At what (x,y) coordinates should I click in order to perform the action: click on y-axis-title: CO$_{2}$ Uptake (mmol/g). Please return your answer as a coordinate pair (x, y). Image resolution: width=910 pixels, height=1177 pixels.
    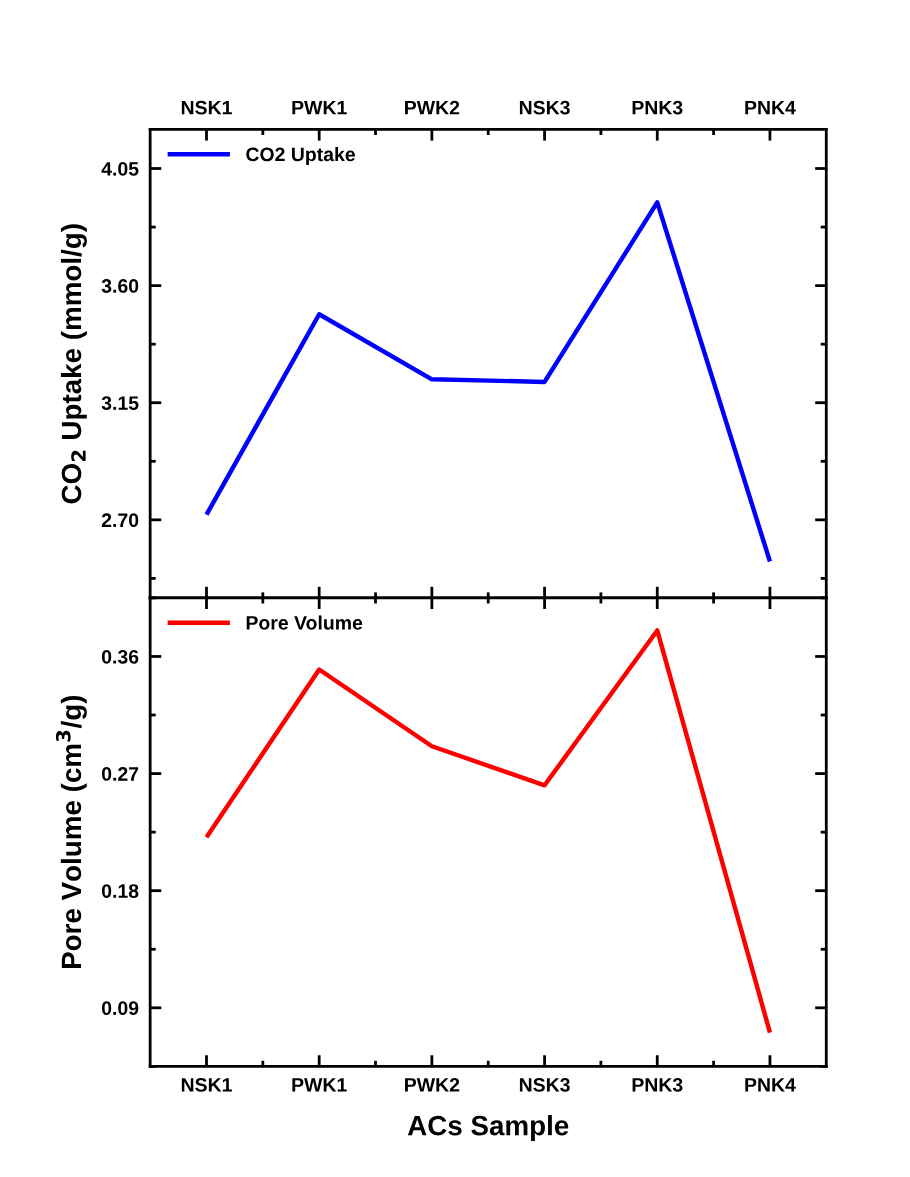
    Looking at the image, I should click on (73, 364).